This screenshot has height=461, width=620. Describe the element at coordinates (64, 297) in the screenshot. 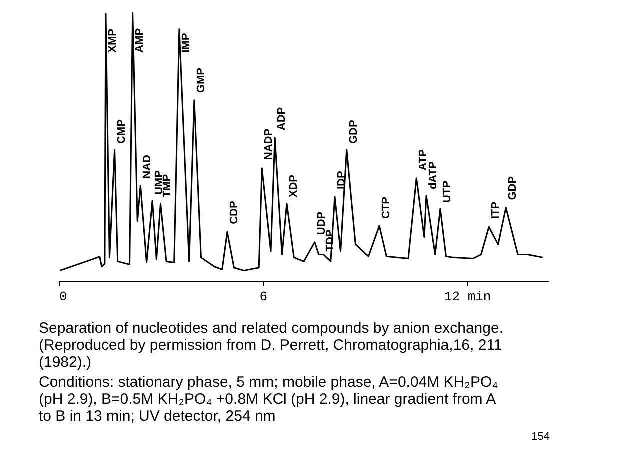

I see `x-tick-label: 0` at that location.